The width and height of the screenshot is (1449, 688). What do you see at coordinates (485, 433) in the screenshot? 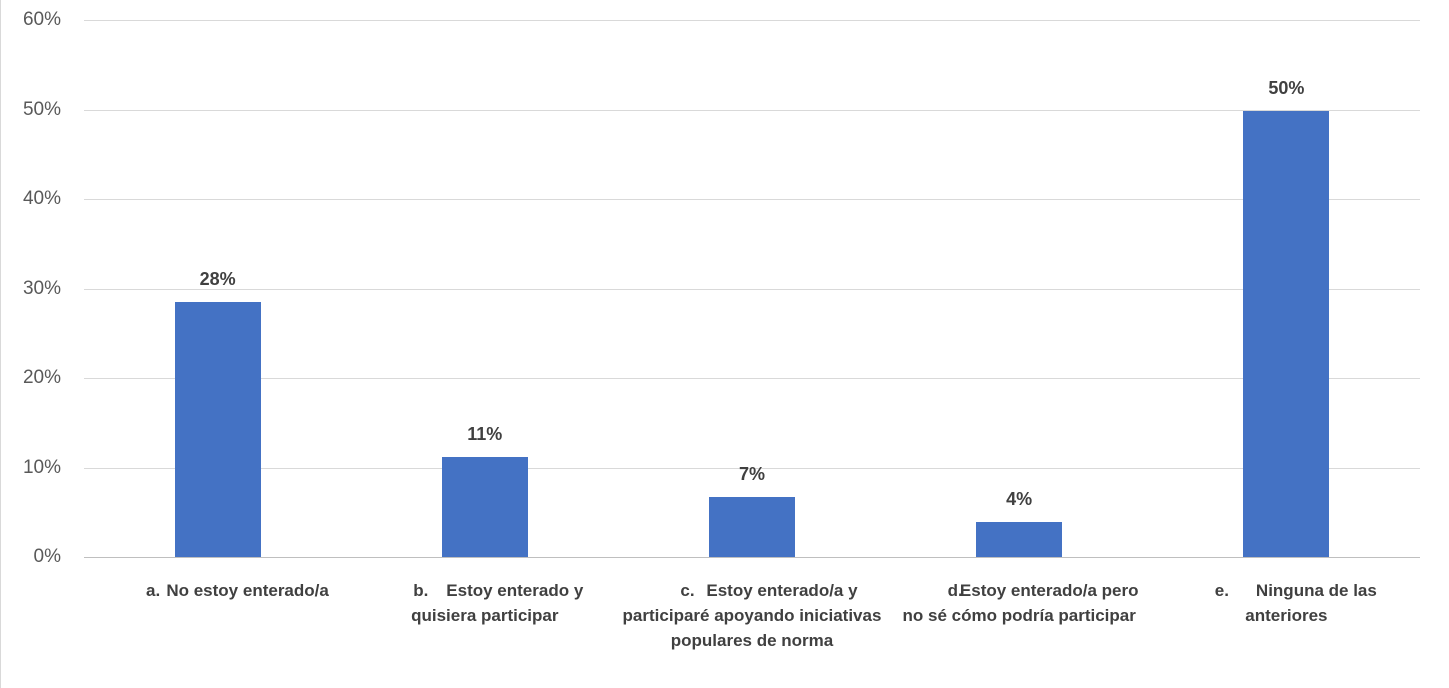
I see `data-label: 11%` at bounding box center [485, 433].